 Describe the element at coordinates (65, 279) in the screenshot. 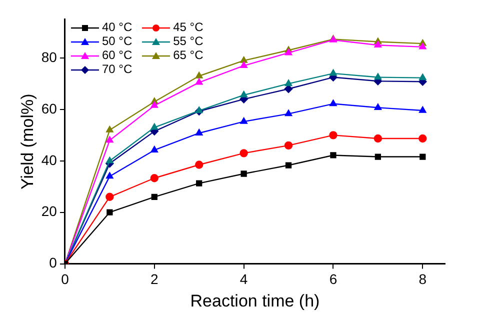

I see `x-tick-label: 0` at that location.